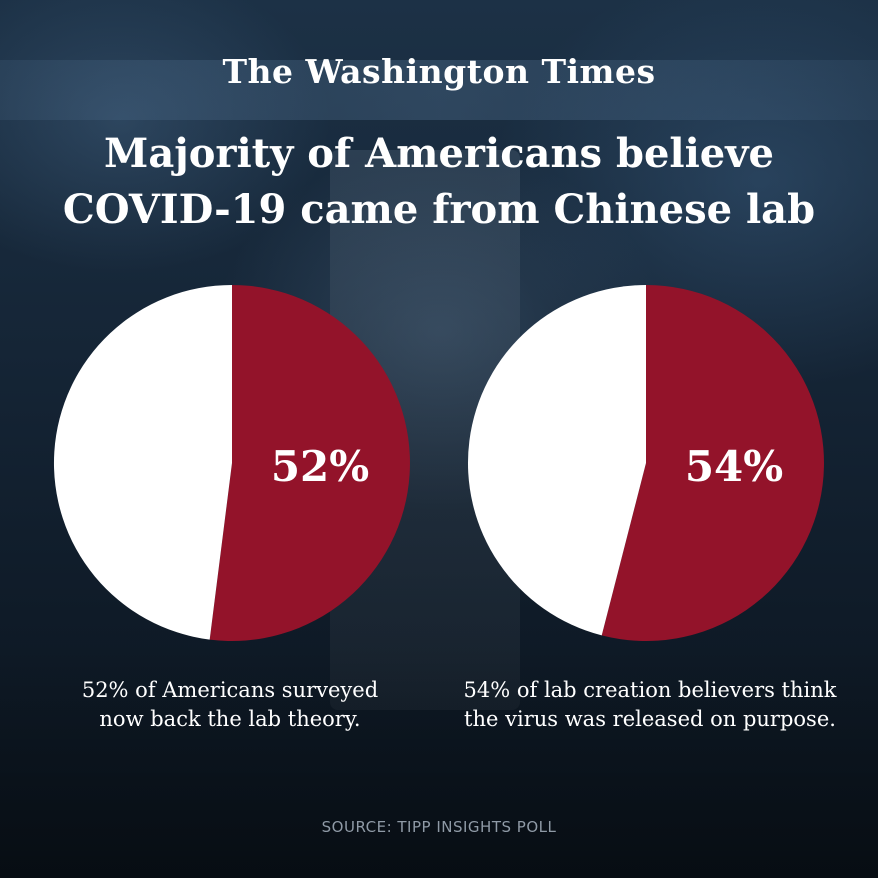 The width and height of the screenshot is (878, 878). Describe the element at coordinates (439, 209) in the screenshot. I see `headline-line-2: COVID-19 came from Chinese lab` at that location.